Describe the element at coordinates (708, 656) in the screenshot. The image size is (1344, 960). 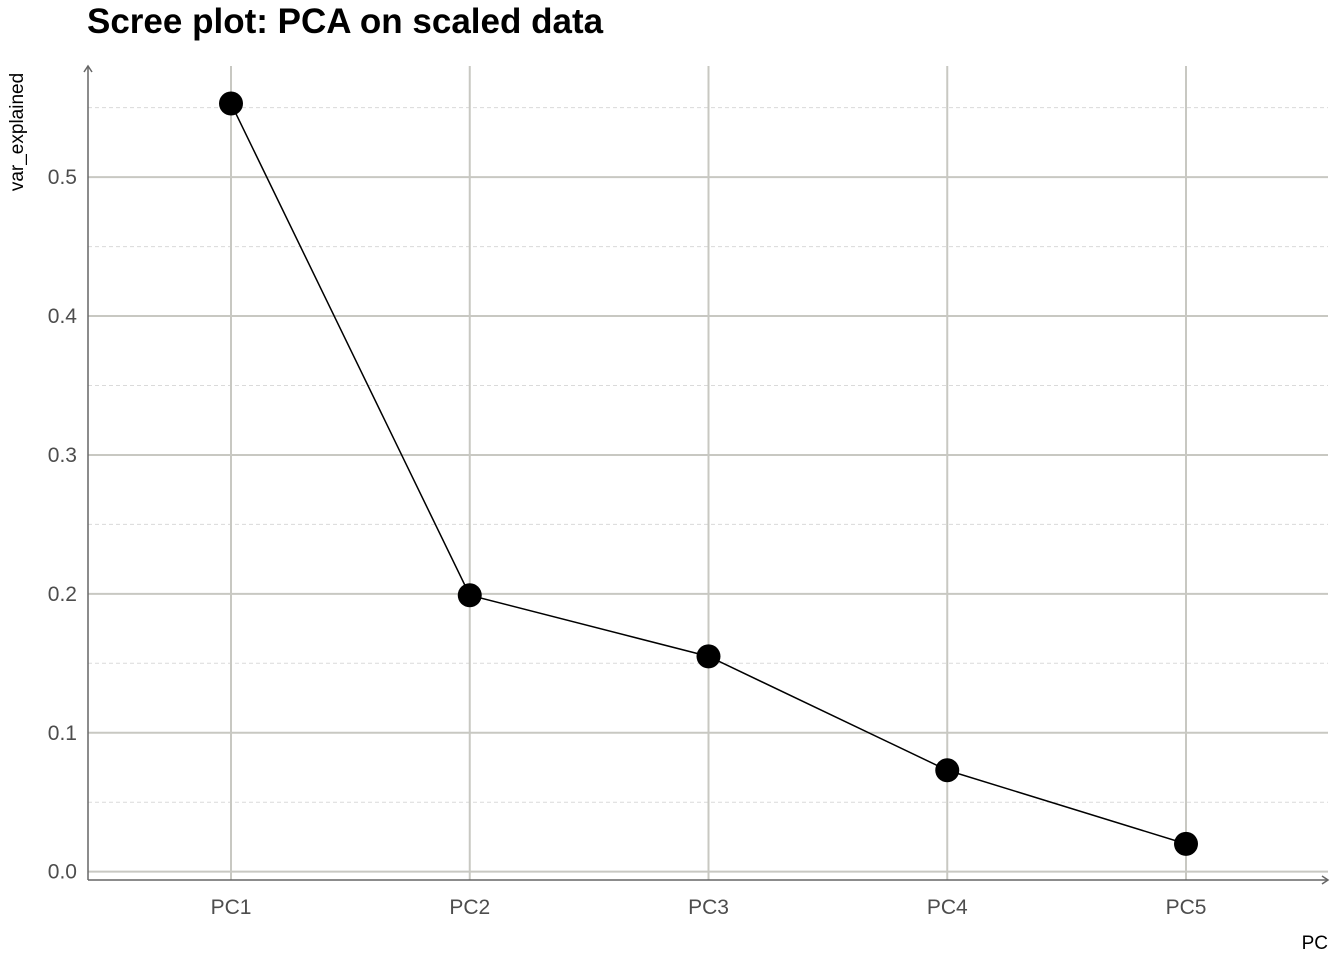
I see `data-point-pc3` at that location.